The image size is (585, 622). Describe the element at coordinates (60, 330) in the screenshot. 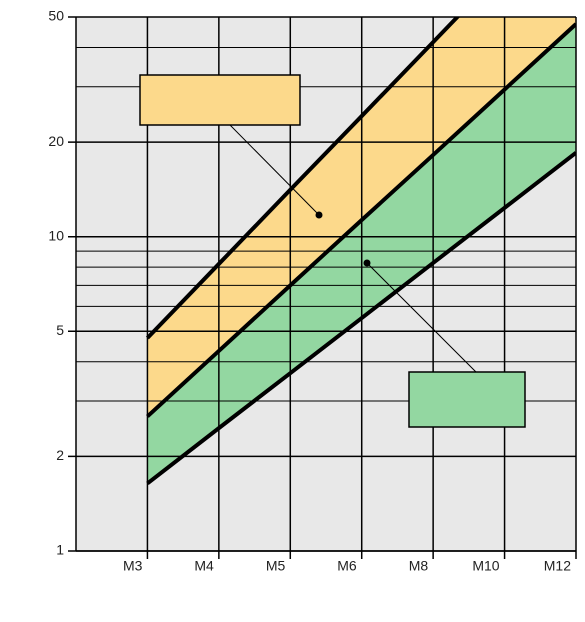

I see `y-tick-label: 5` at that location.